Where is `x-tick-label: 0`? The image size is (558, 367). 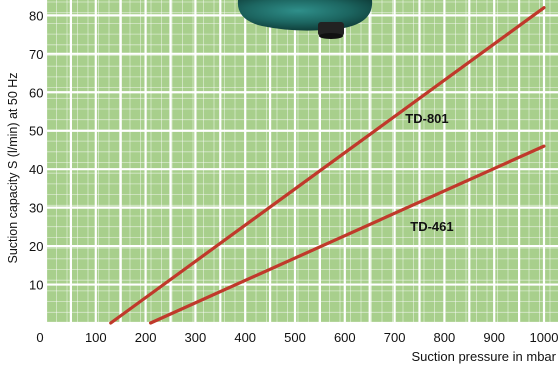
x-tick-label: 0 is located at coordinates (39, 337).